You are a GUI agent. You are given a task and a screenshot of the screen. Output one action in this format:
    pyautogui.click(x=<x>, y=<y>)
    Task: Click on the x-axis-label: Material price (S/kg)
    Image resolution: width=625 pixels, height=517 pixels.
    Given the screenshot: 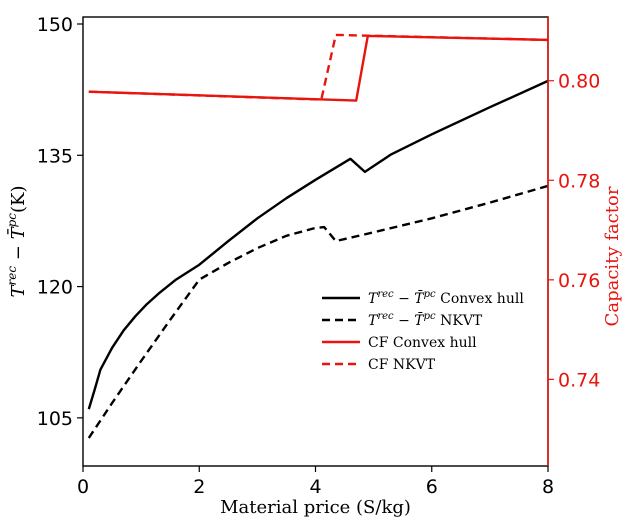 What is the action you would take?
    pyautogui.click(x=315, y=507)
    